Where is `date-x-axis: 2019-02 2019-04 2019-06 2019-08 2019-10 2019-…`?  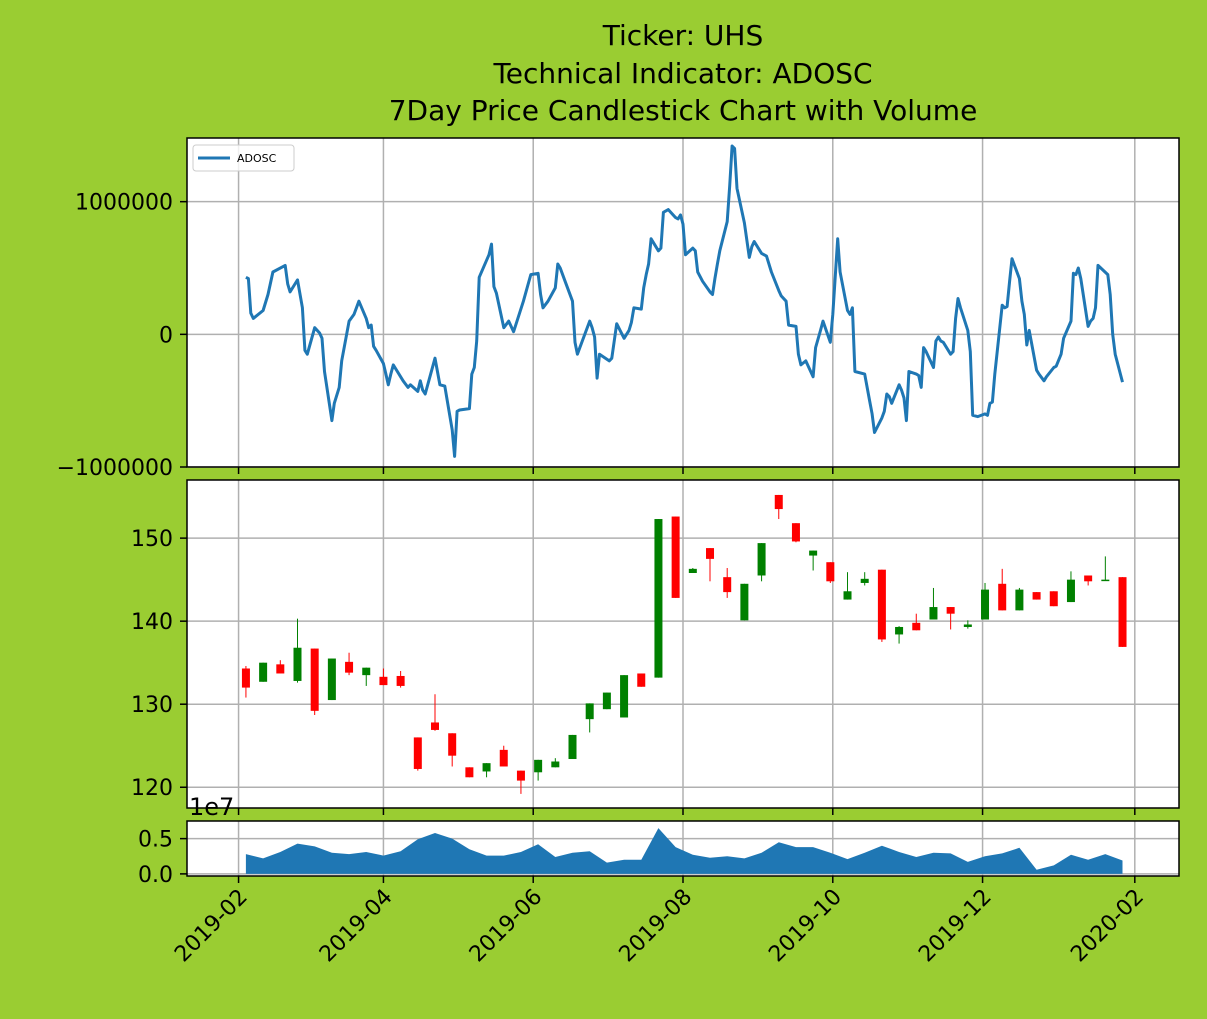 date-x-axis: 2019-02 2019-04 2019-06 2019-08 2019-10 2019-… is located at coordinates (659, 921).